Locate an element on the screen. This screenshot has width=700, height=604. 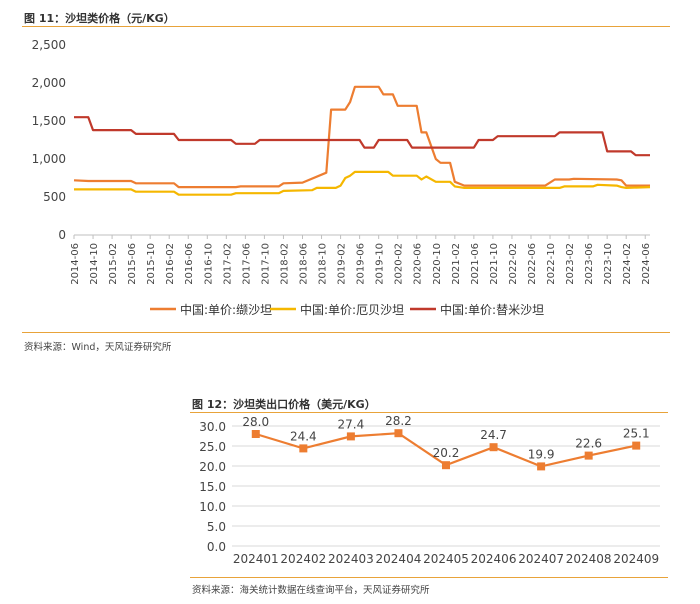
y-tick-label: 10.0 is located at coordinates (212, 507).